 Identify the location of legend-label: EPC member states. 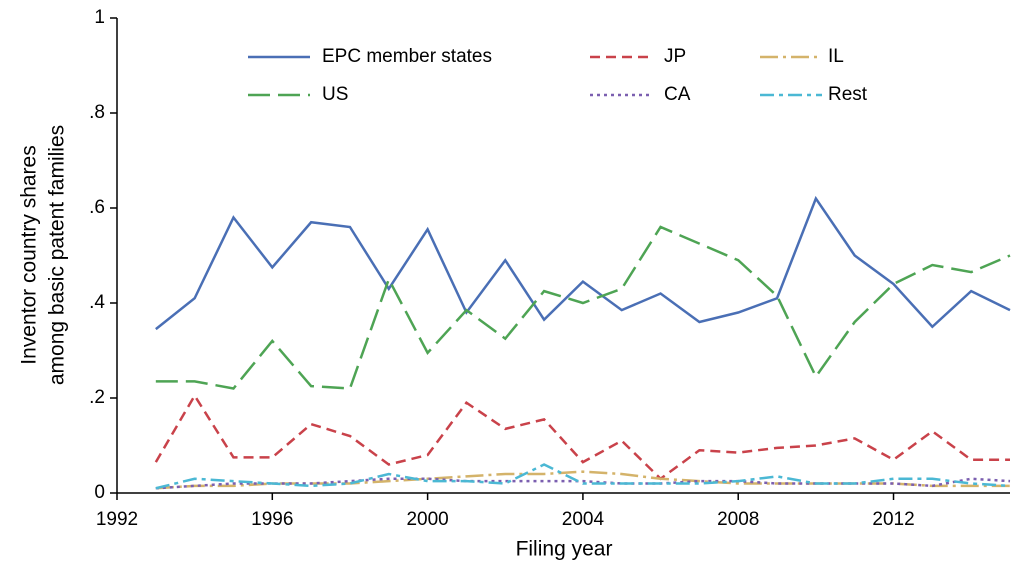
(407, 56).